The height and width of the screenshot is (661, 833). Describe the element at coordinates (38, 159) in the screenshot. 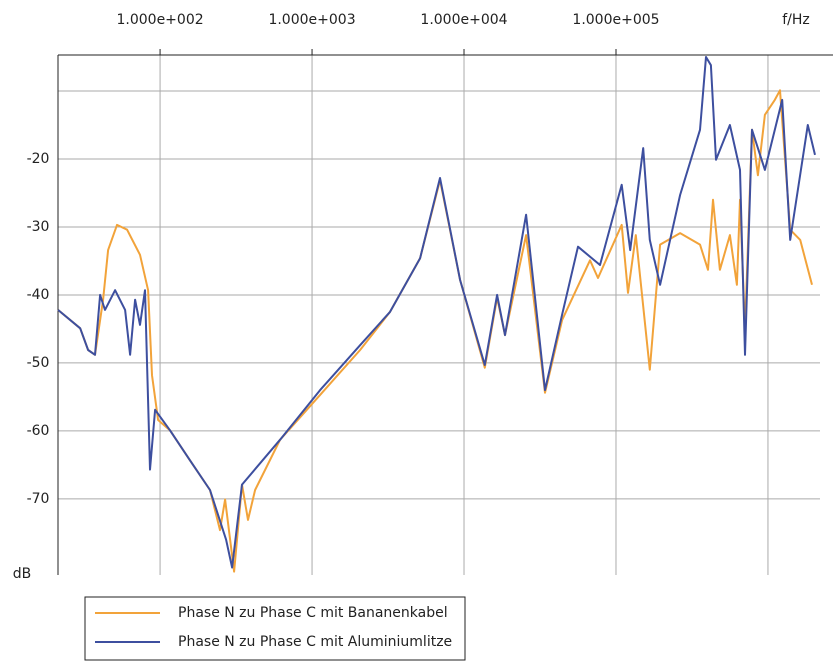

I see `y-tick-label: -20` at that location.